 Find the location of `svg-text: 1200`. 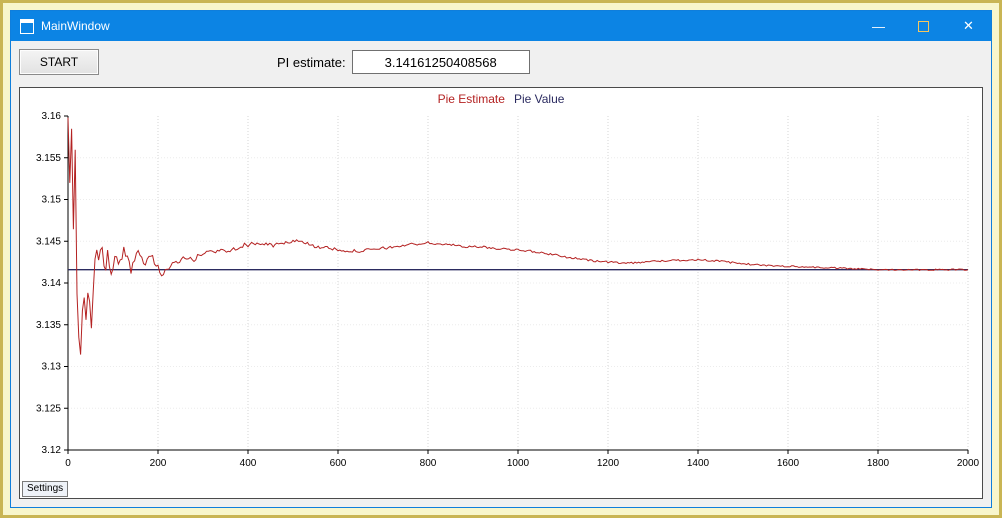

svg-text: 1200 is located at coordinates (608, 463).